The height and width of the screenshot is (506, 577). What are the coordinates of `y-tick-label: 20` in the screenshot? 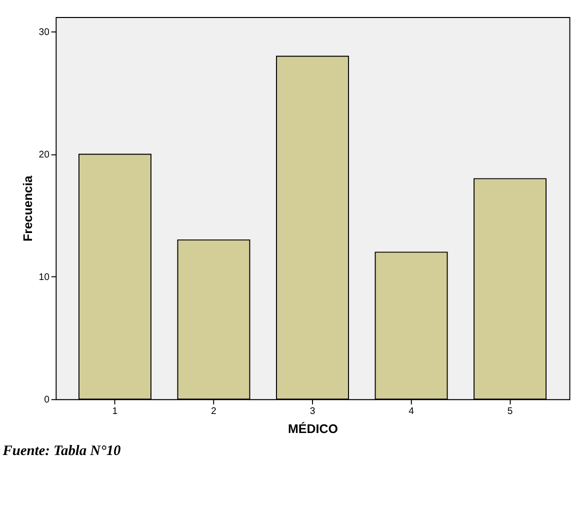 It's located at (44, 155).